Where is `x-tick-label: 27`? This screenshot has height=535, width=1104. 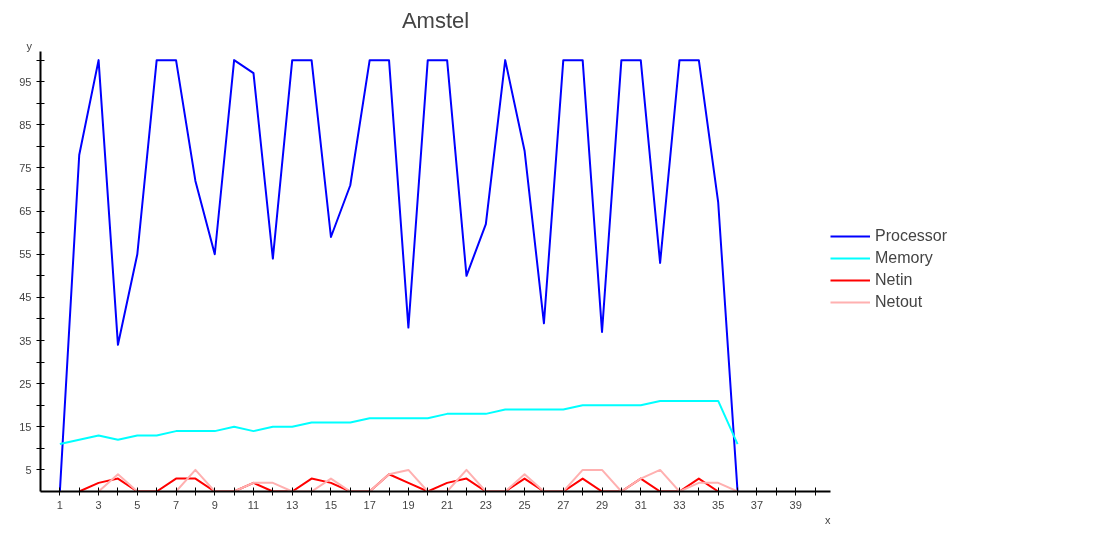
x-tick-label: 27 is located at coordinates (563, 504).